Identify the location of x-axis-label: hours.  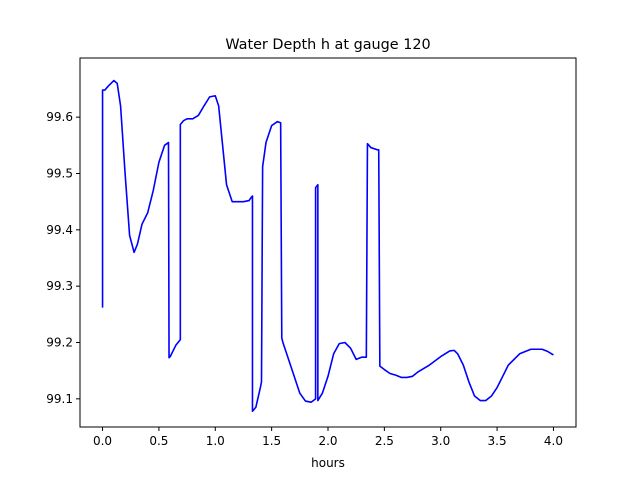
(328, 463).